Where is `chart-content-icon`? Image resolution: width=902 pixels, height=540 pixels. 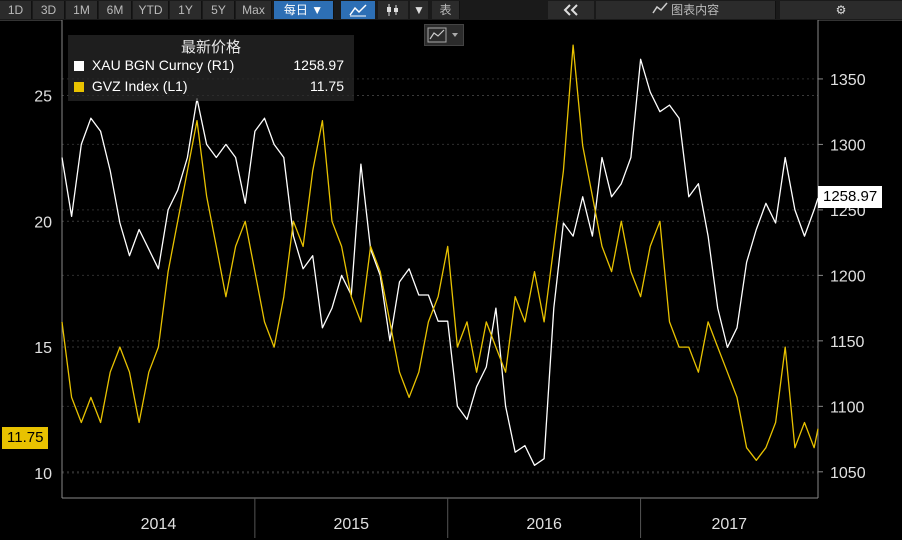 chart-content-icon is located at coordinates (660, 9).